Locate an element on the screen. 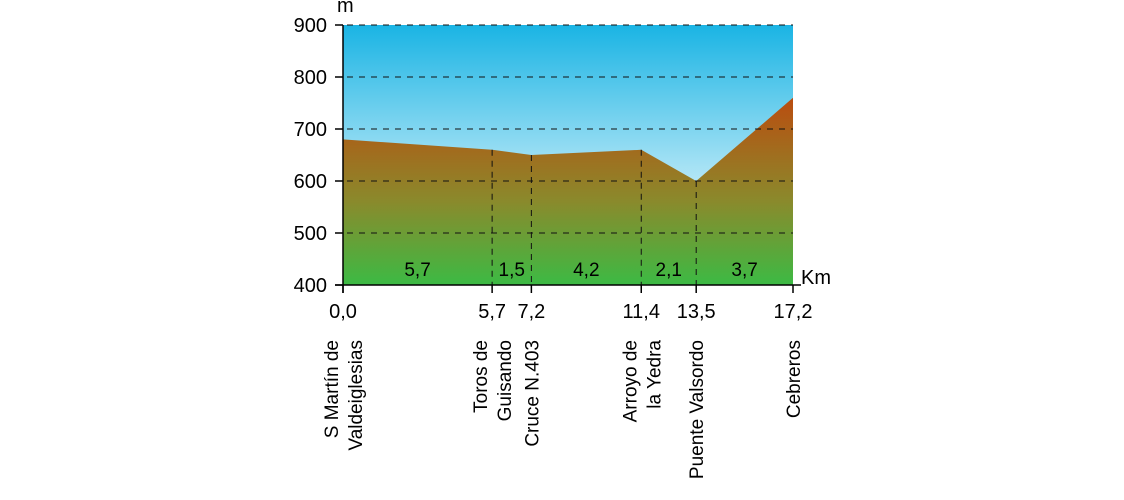 The width and height of the screenshot is (1124, 500). place-label: Toros de is located at coordinates (481, 376).